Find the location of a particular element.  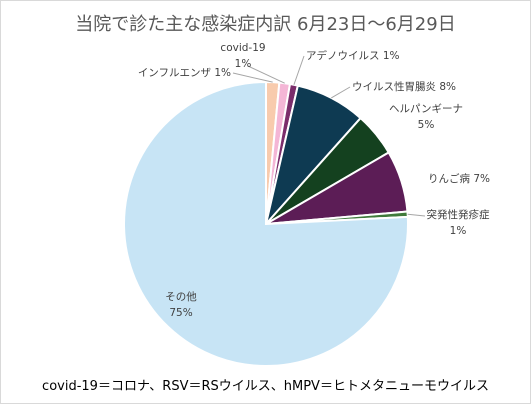

chart-title: 当院で診た主な感染症内訳 6月23日～6月29日 is located at coordinates (265, 24).